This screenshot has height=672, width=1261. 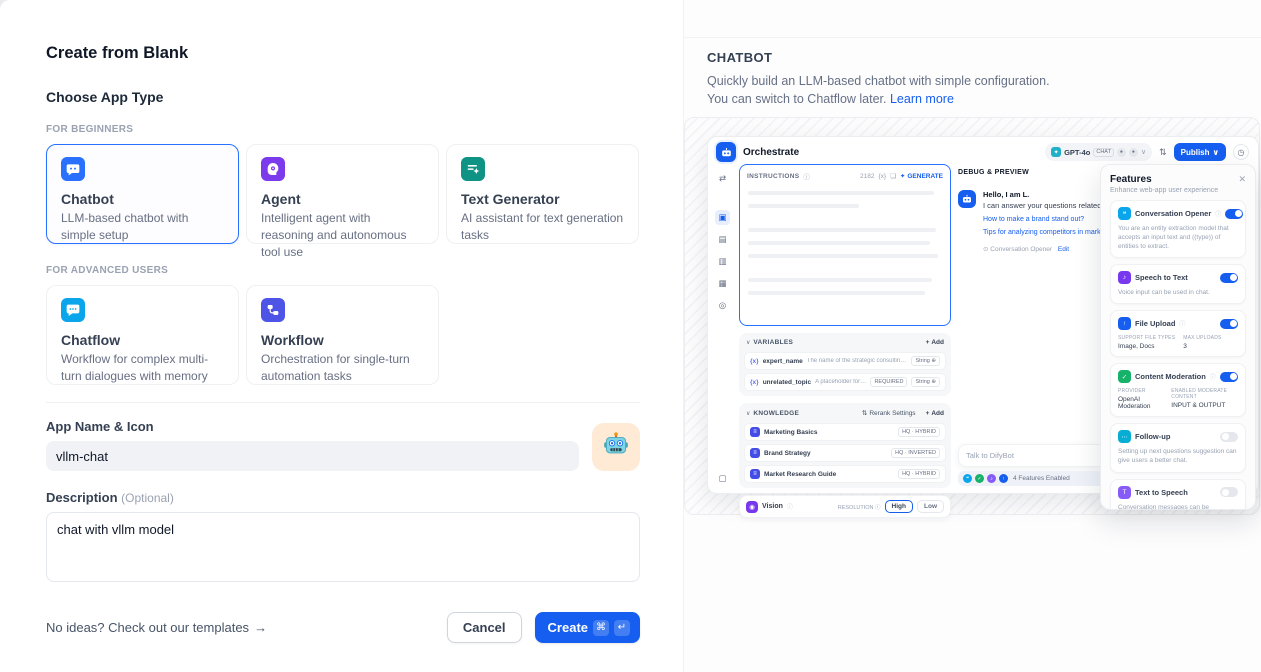 I want to click on learn-more-link: Learn more, so click(x=921, y=99).